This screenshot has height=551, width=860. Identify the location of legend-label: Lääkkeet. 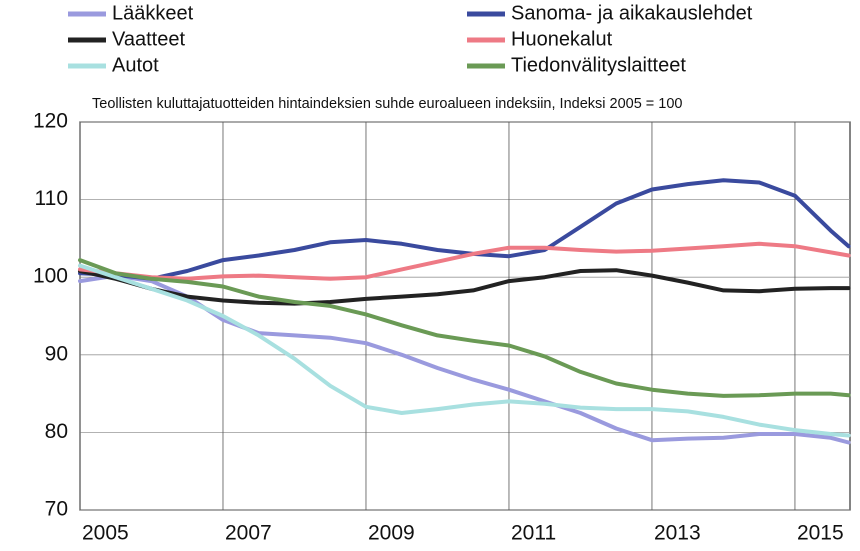
(153, 13).